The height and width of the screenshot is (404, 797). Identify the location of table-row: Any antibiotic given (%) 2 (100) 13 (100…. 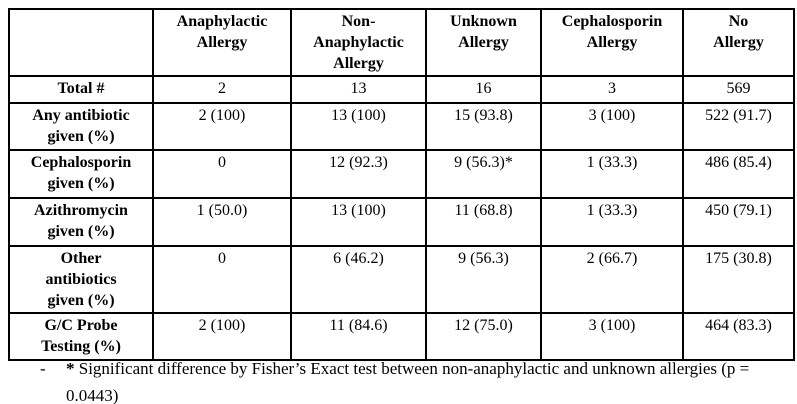
(401, 126).